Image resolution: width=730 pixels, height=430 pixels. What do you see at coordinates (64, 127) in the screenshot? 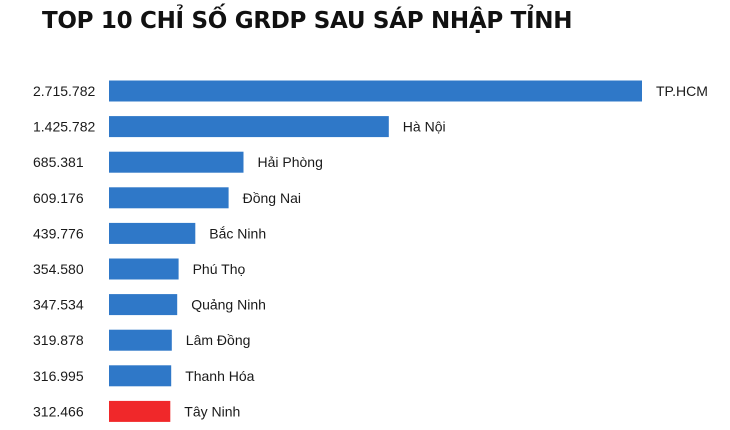
I see `value-label-1: 1.425.782` at bounding box center [64, 127].